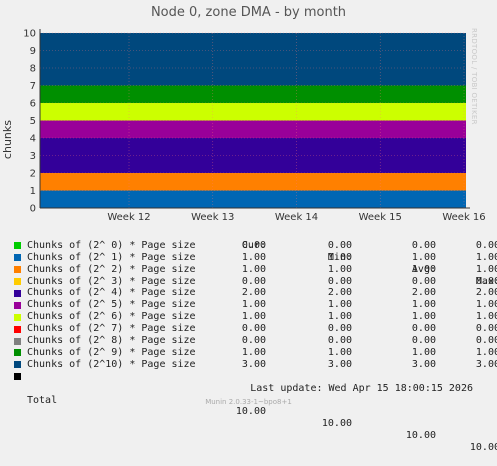 This screenshot has height=466, width=497. Describe the element at coordinates (111, 341) in the screenshot. I see `legend-label: Chunks of (2^ 8) * Page size` at that location.